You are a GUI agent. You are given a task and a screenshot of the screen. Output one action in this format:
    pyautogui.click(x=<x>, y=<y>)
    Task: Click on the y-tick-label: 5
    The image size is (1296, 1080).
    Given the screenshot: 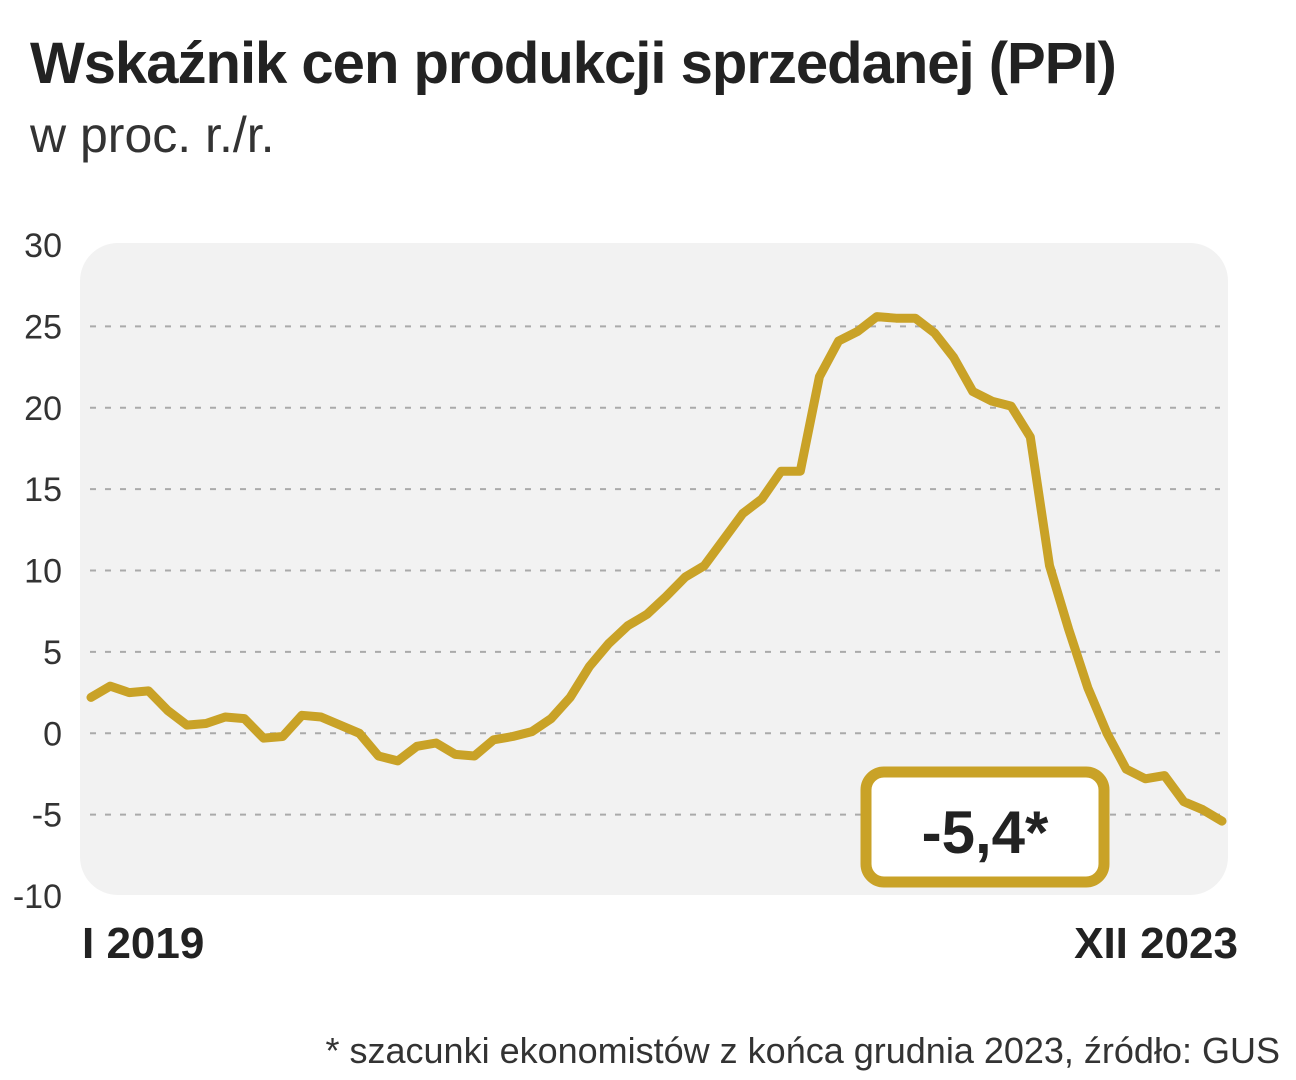 What is the action you would take?
    pyautogui.click(x=52, y=653)
    